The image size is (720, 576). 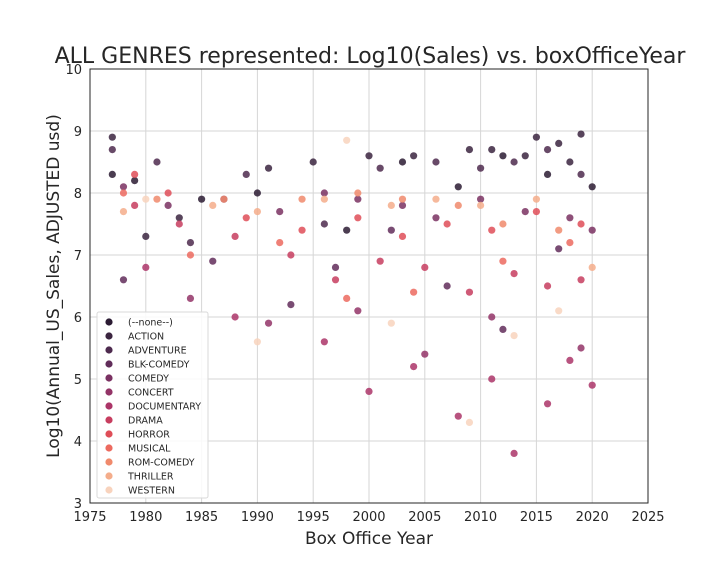 I want to click on legend-label: MUSICAL, so click(x=149, y=449).